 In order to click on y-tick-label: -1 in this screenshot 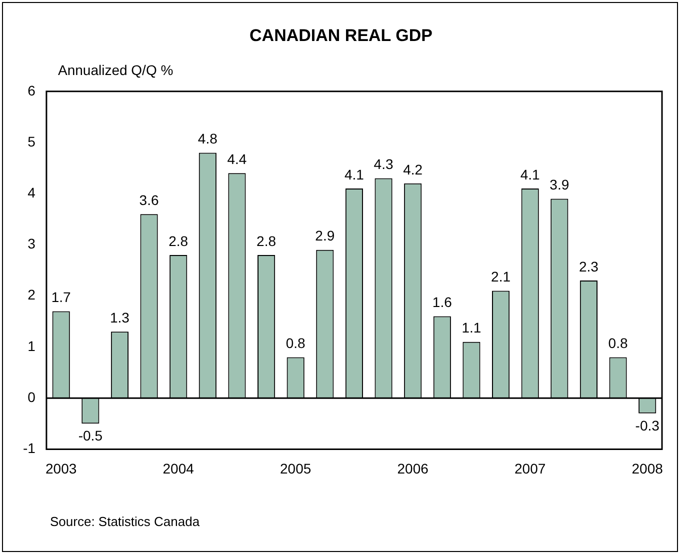, I will do `click(29, 448)`.